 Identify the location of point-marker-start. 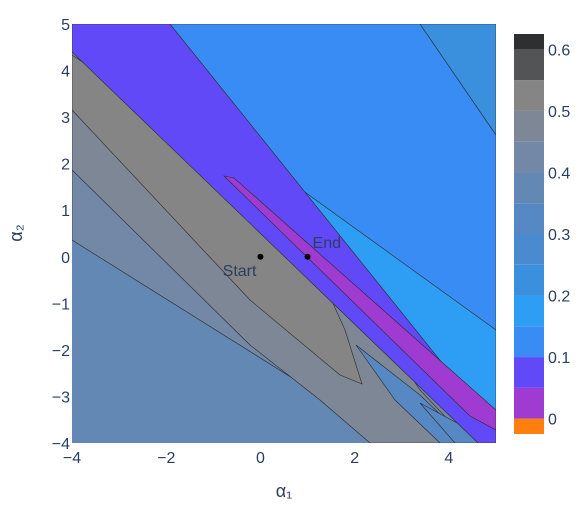
(260, 256).